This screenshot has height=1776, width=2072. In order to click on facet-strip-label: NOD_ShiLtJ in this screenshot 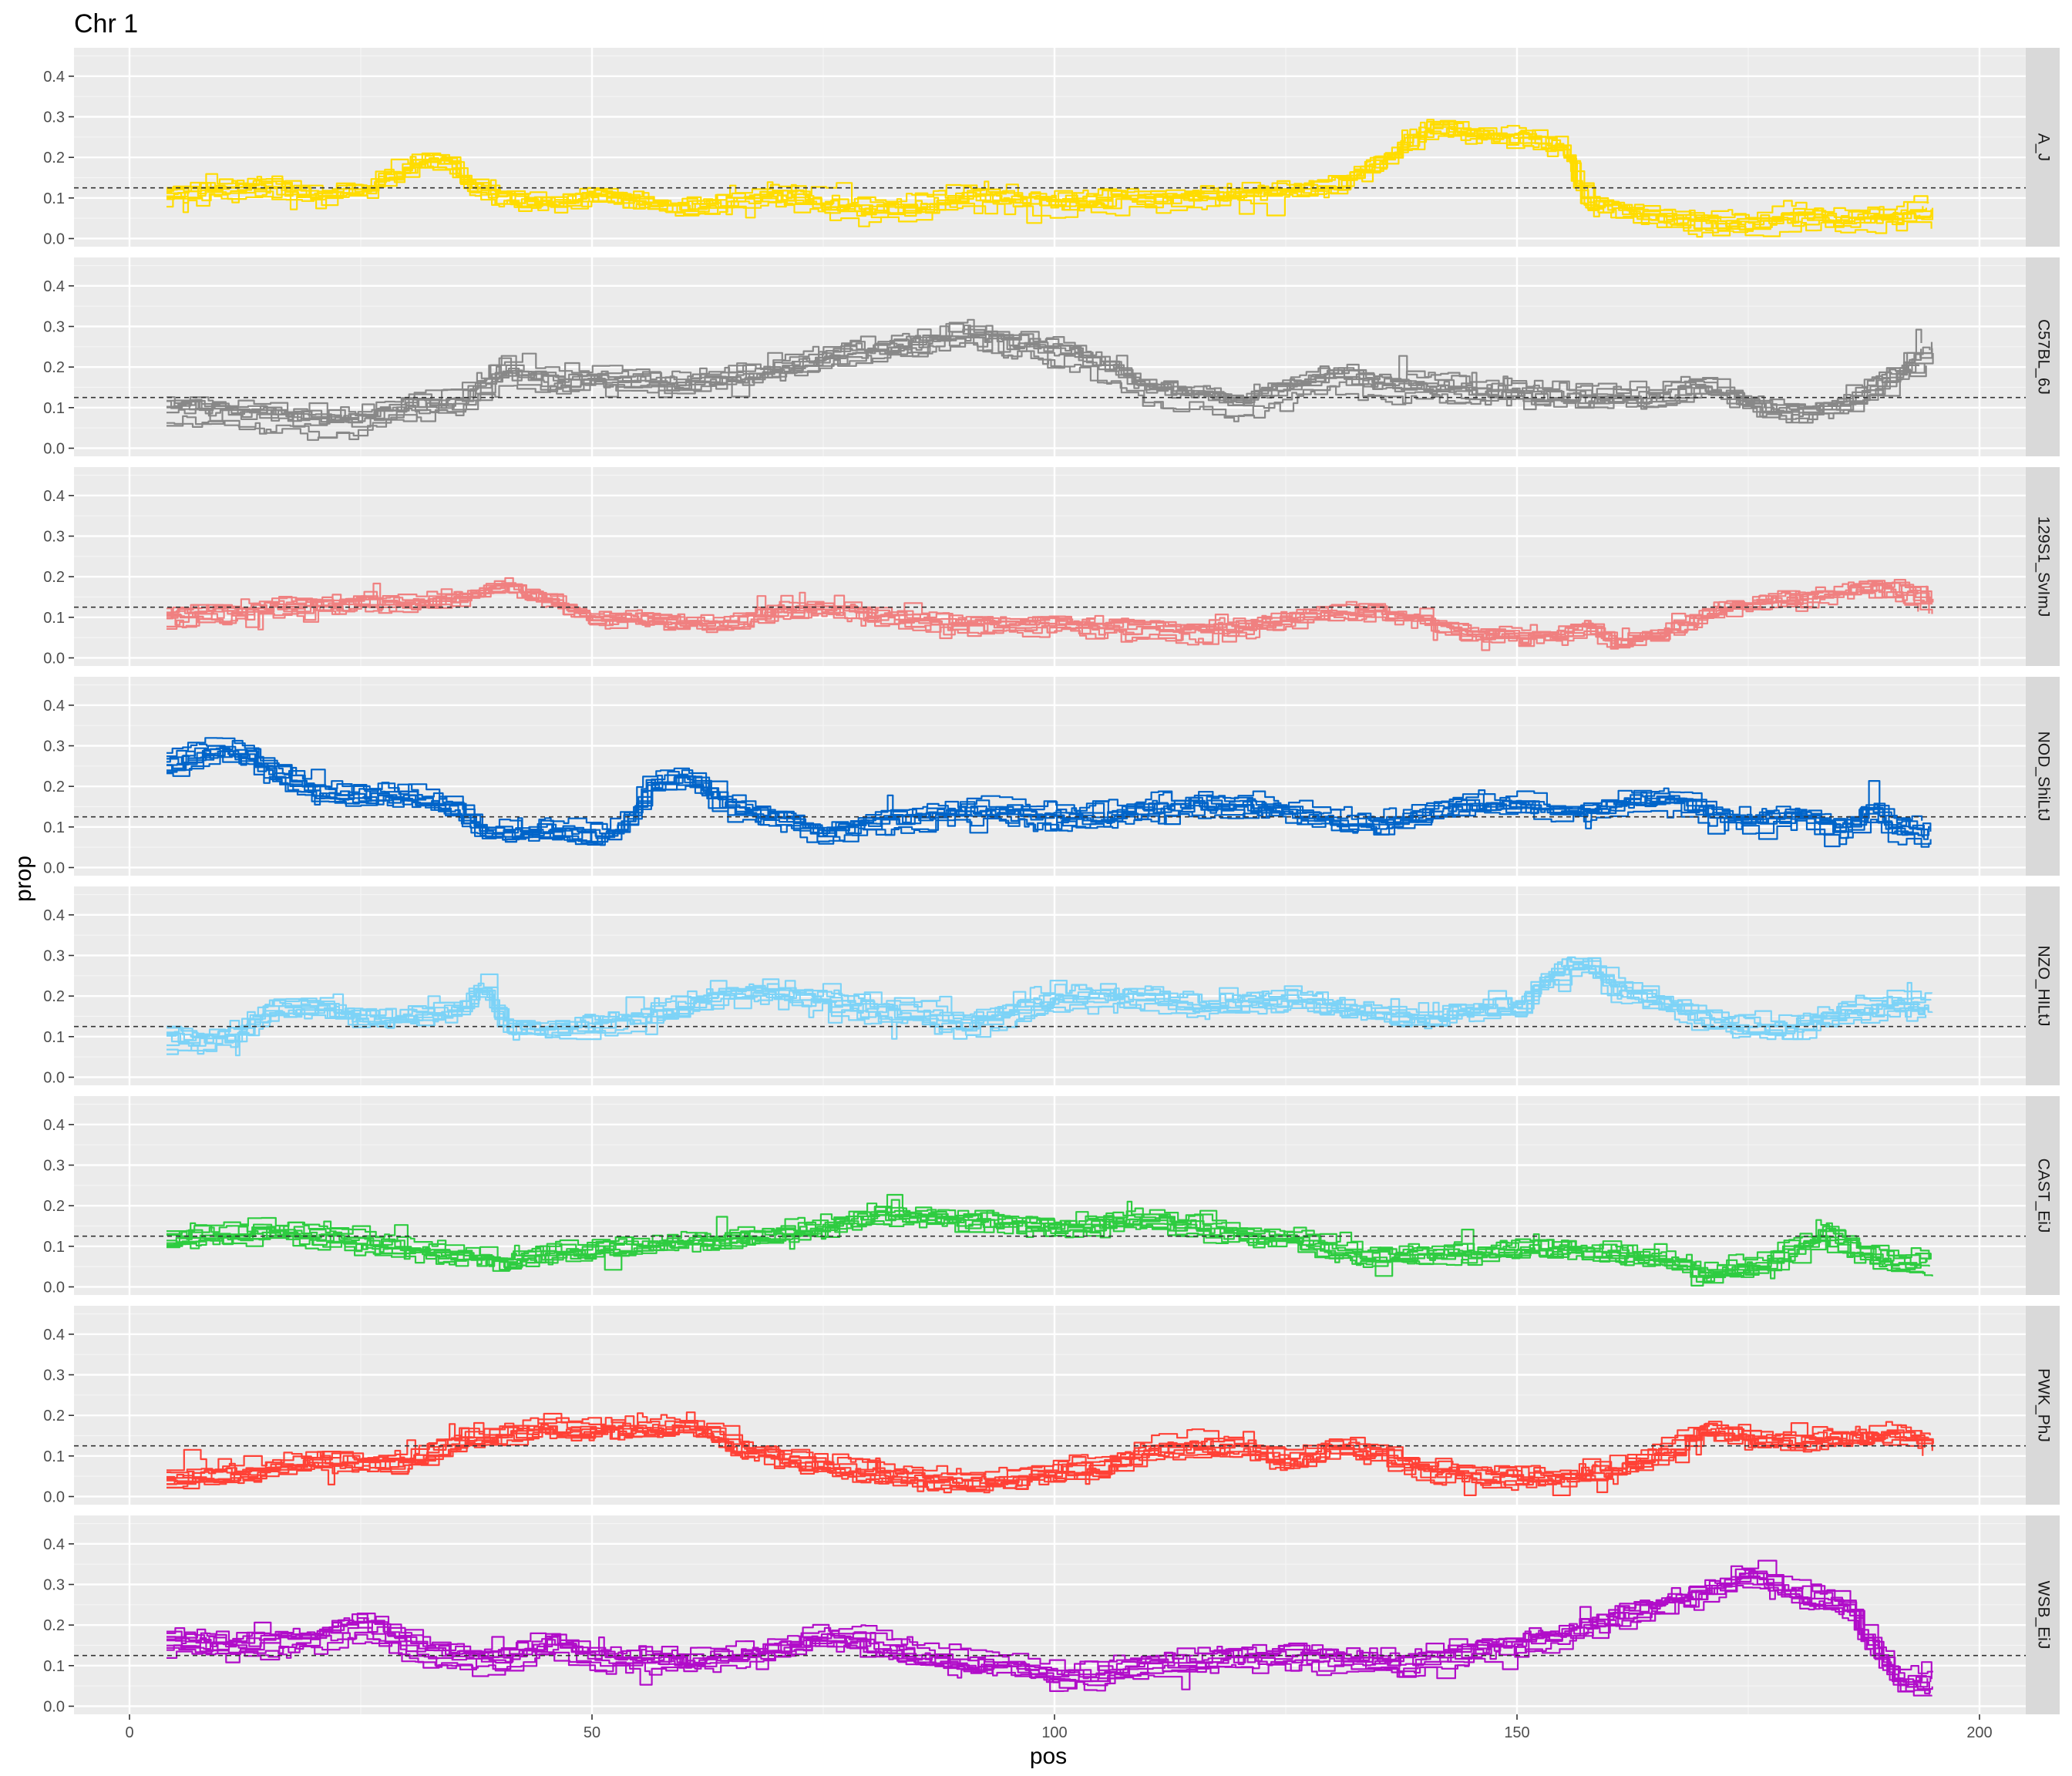, I will do `click(2043, 777)`.